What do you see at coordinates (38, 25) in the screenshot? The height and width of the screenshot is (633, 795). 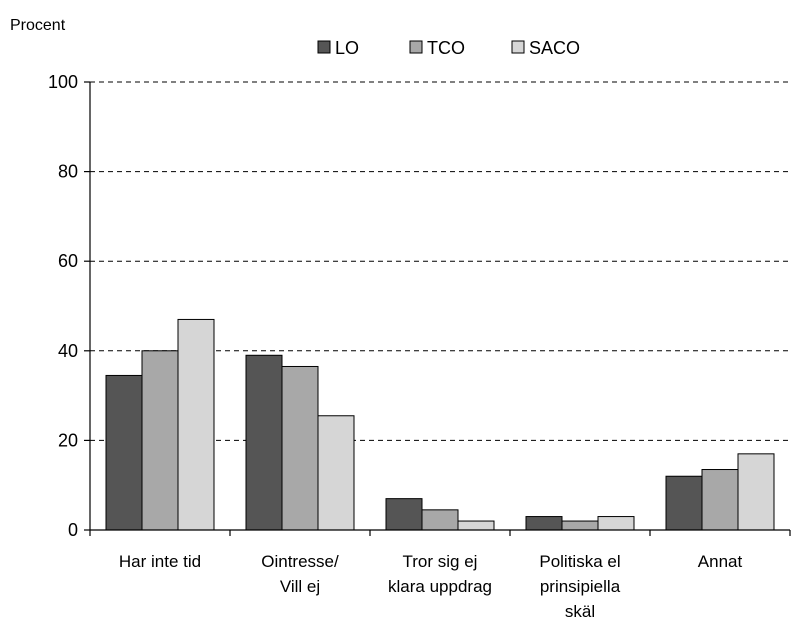 I see `y-axis-title: Procent` at bounding box center [38, 25].